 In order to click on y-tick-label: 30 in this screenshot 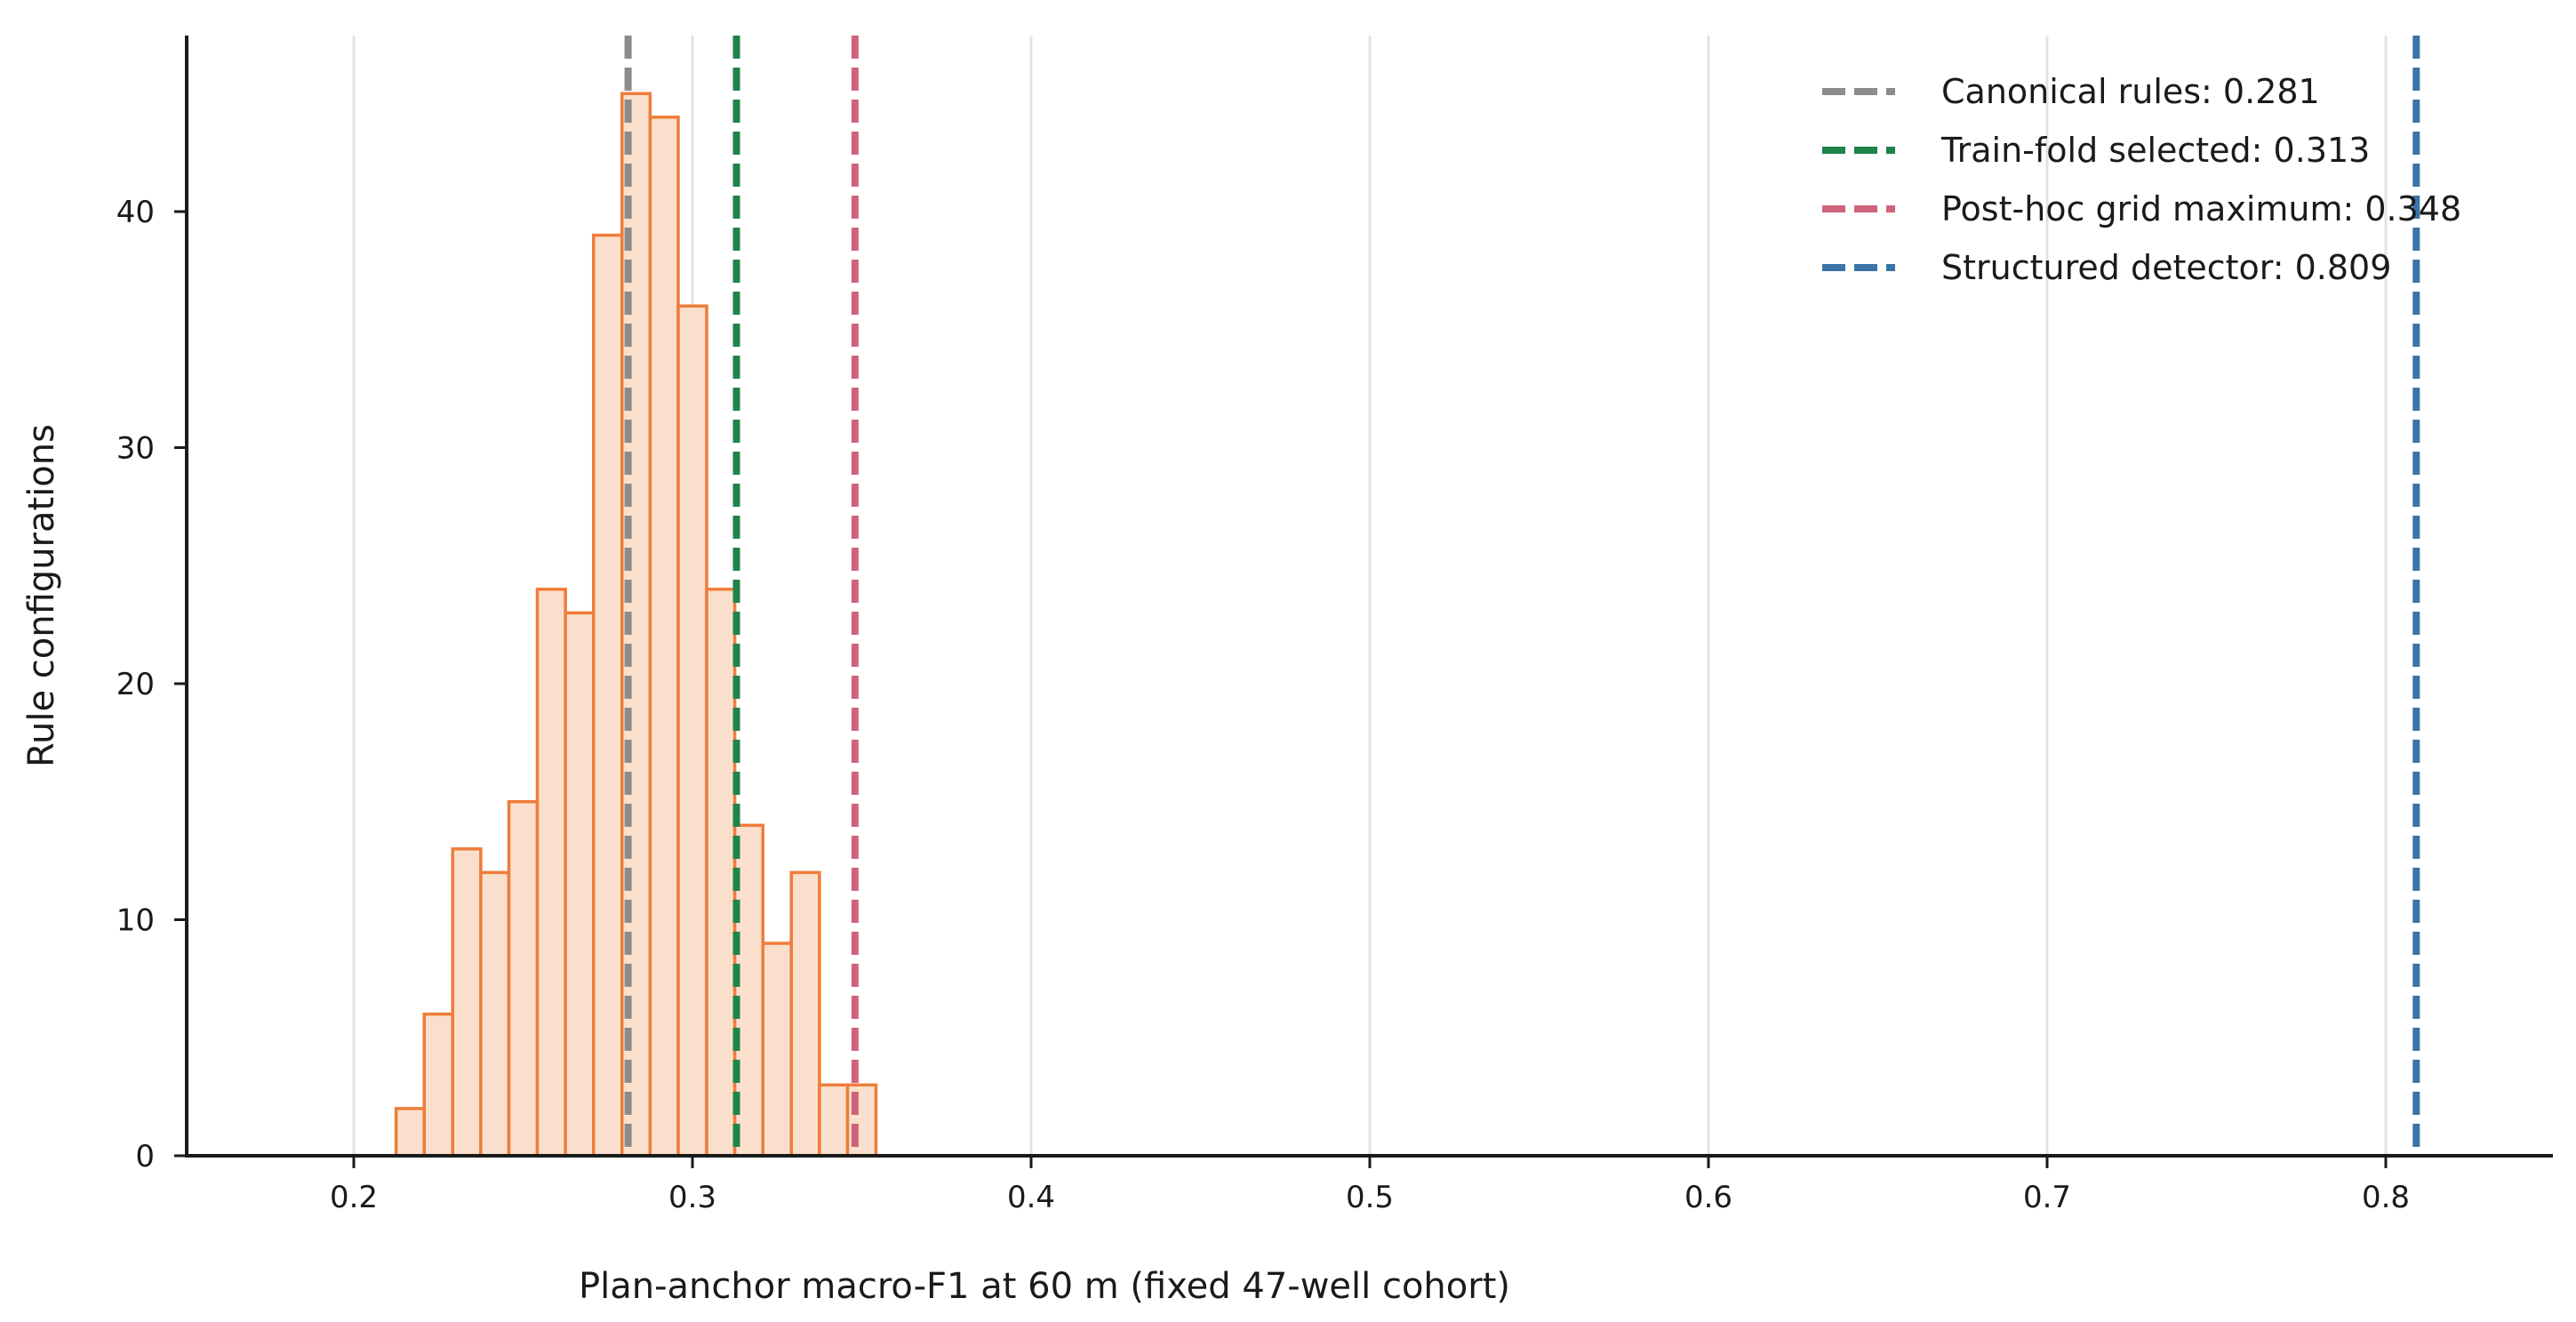, I will do `click(135, 449)`.